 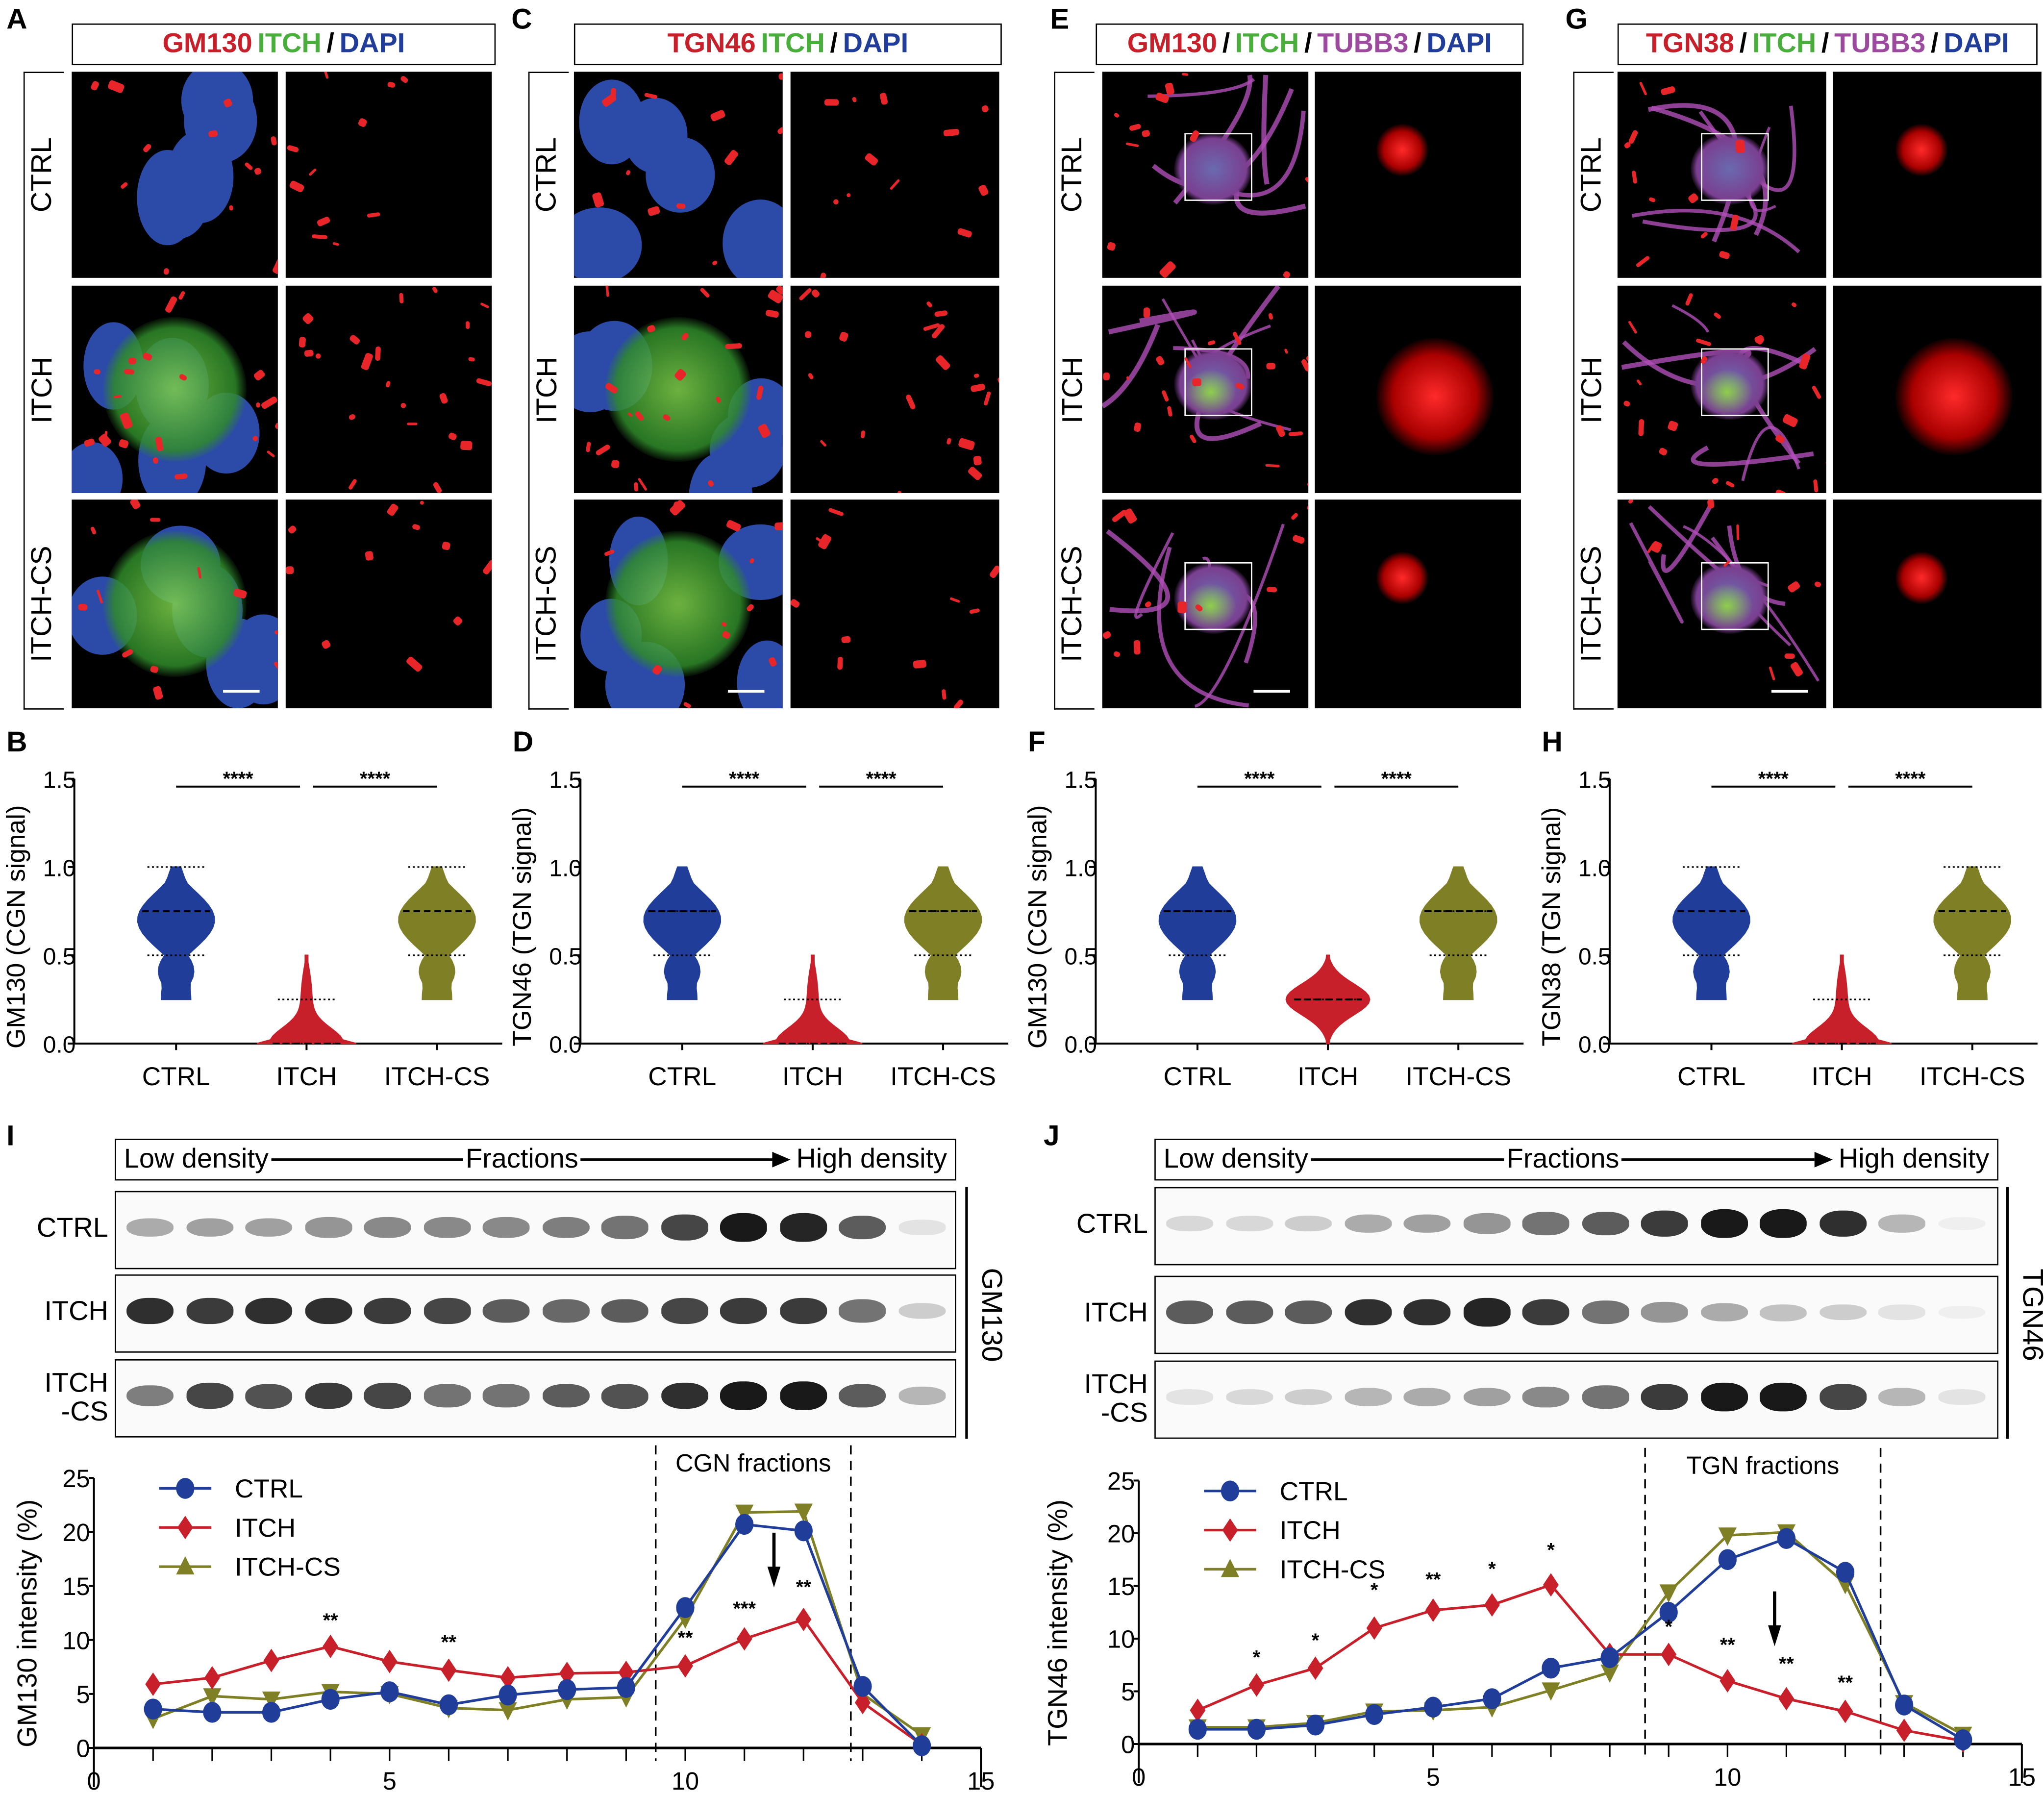 What do you see at coordinates (1433, 1777) in the screenshot?
I see `x-tick-label: 5` at bounding box center [1433, 1777].